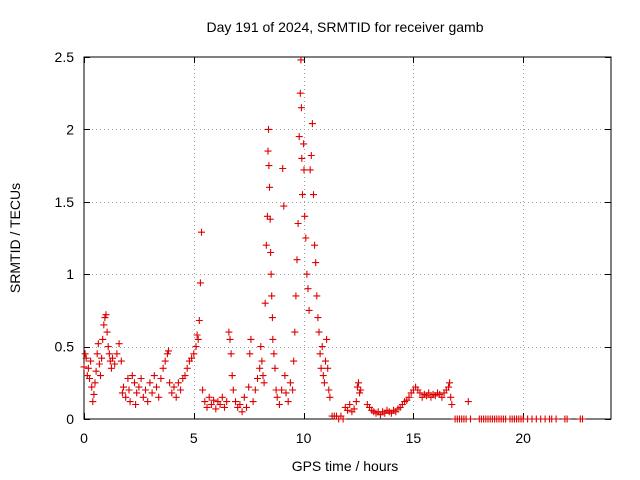 This screenshot has width=640, height=480. I want to click on y-tick-labels: 0 0.5 1 1.5 2 2.5, so click(65, 238).